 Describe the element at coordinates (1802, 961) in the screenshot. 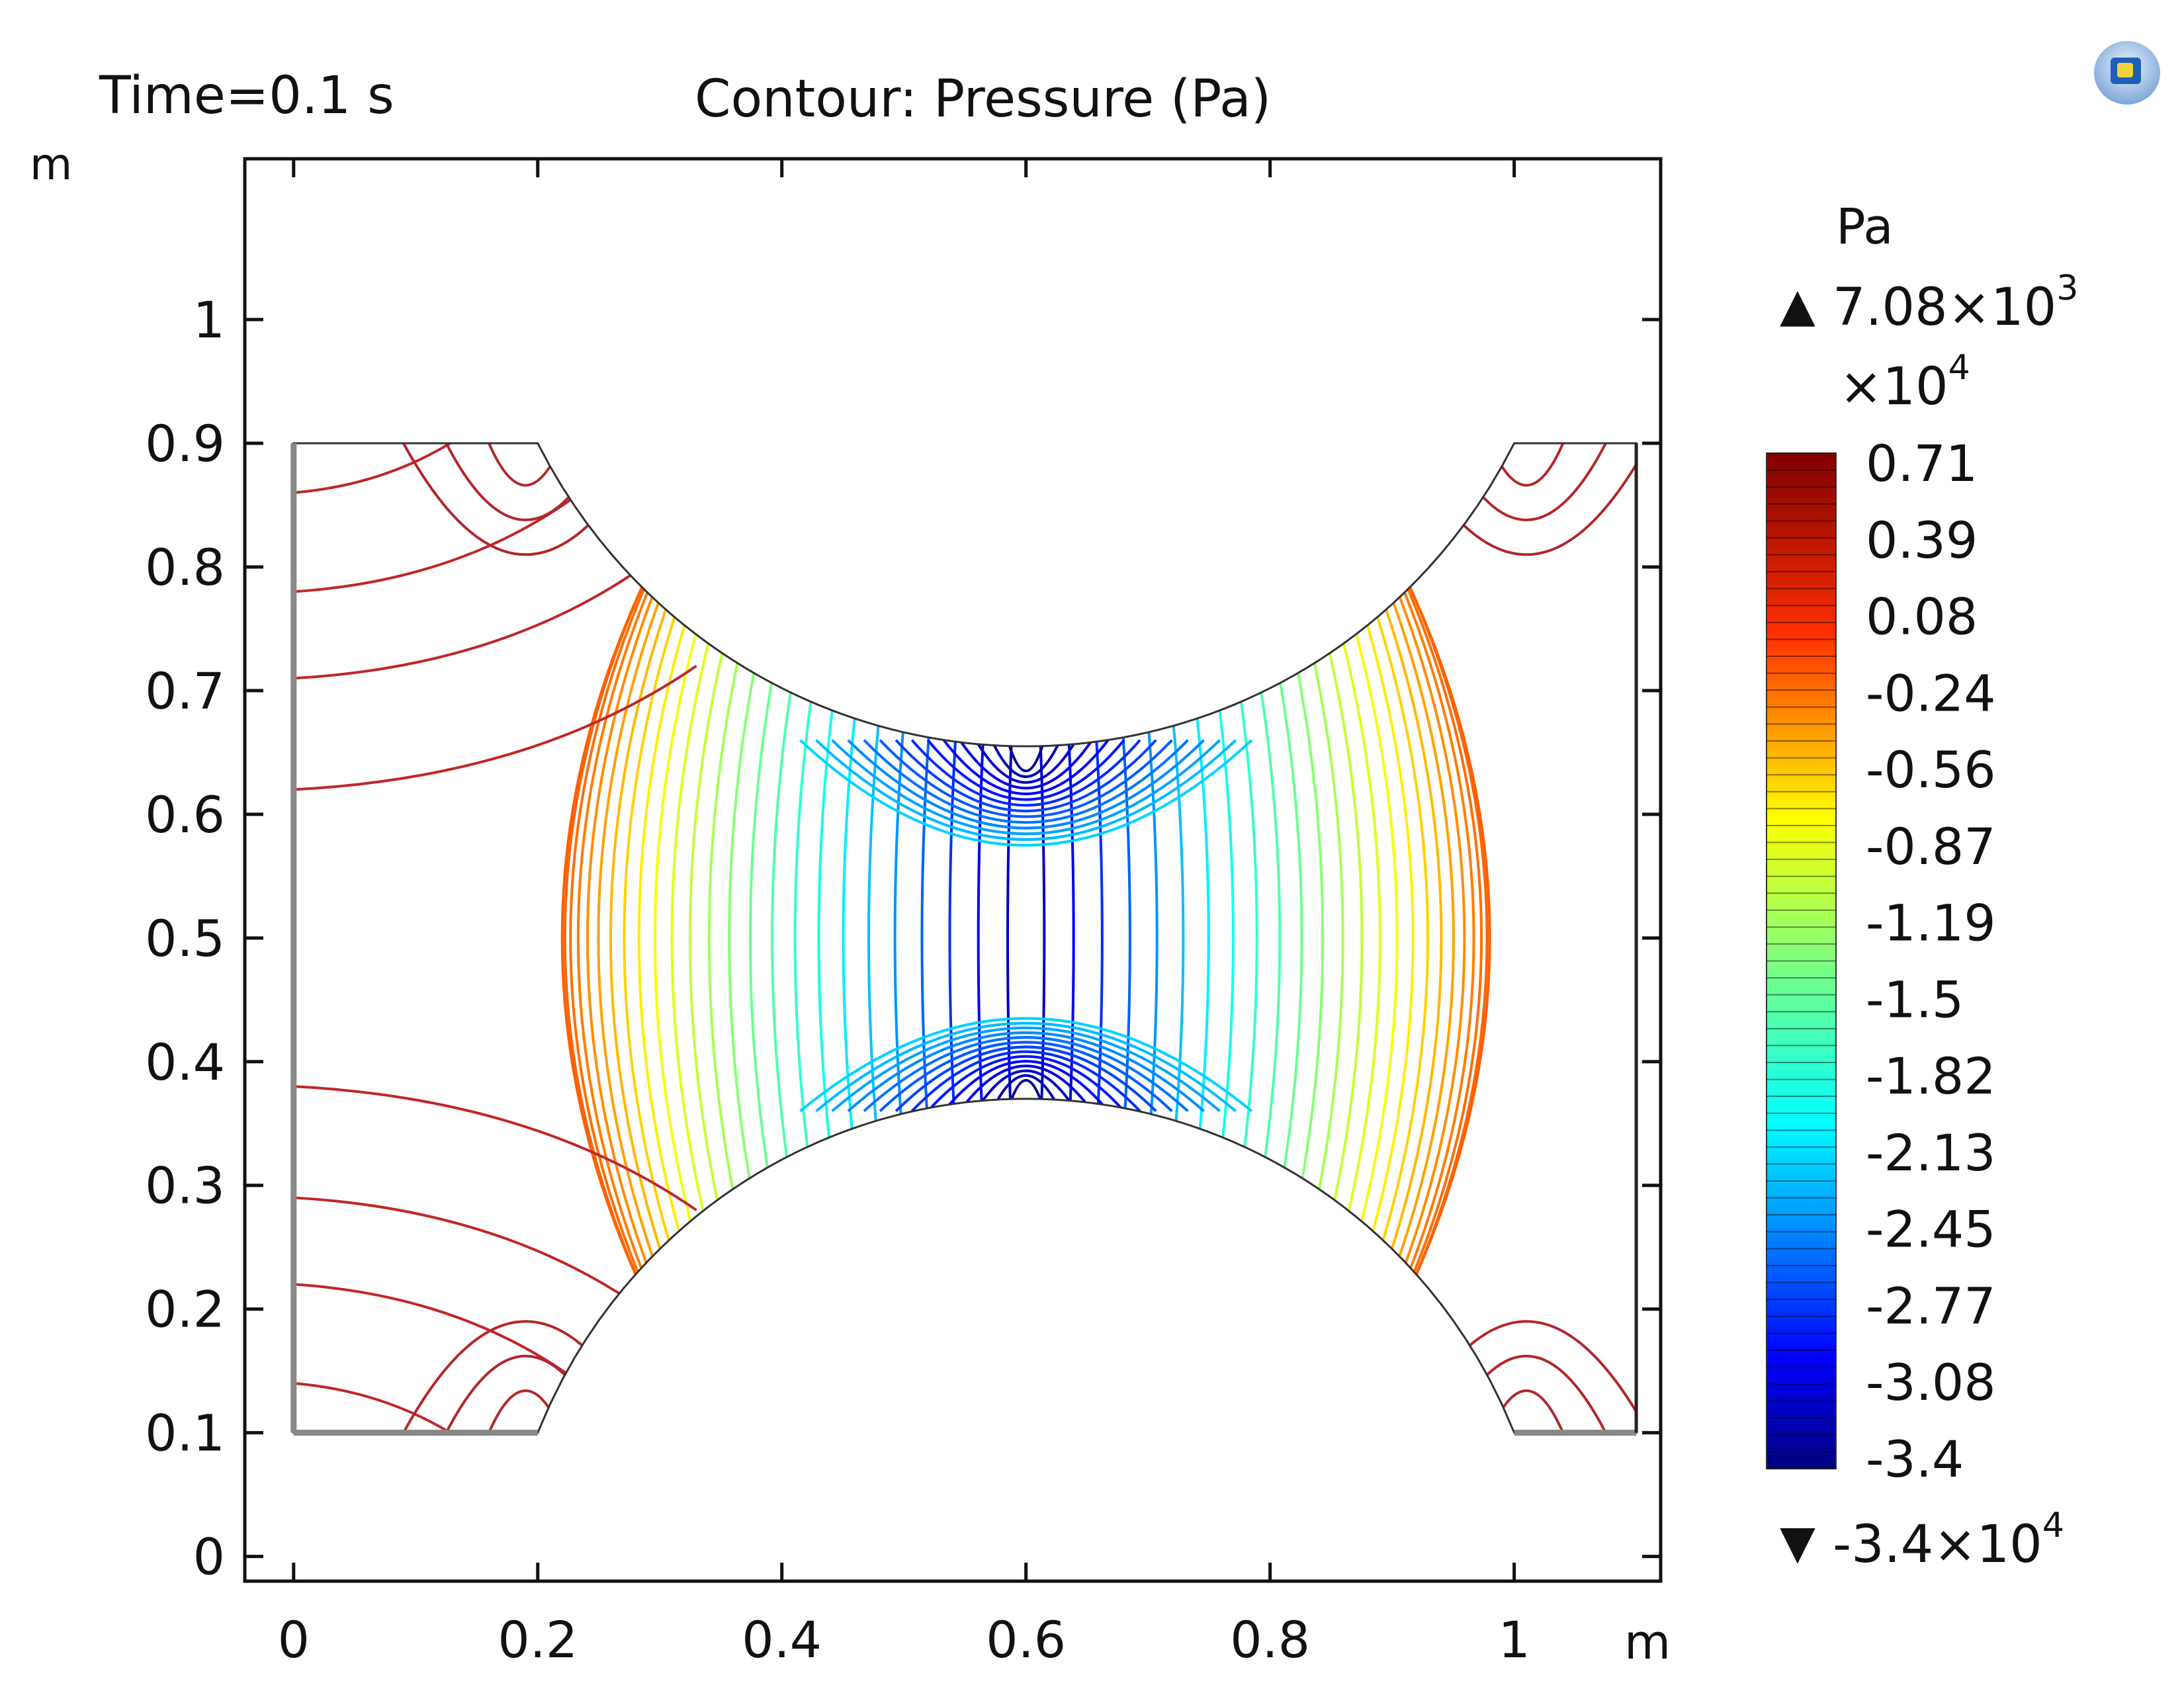

I see `colorbar-gradient` at that location.